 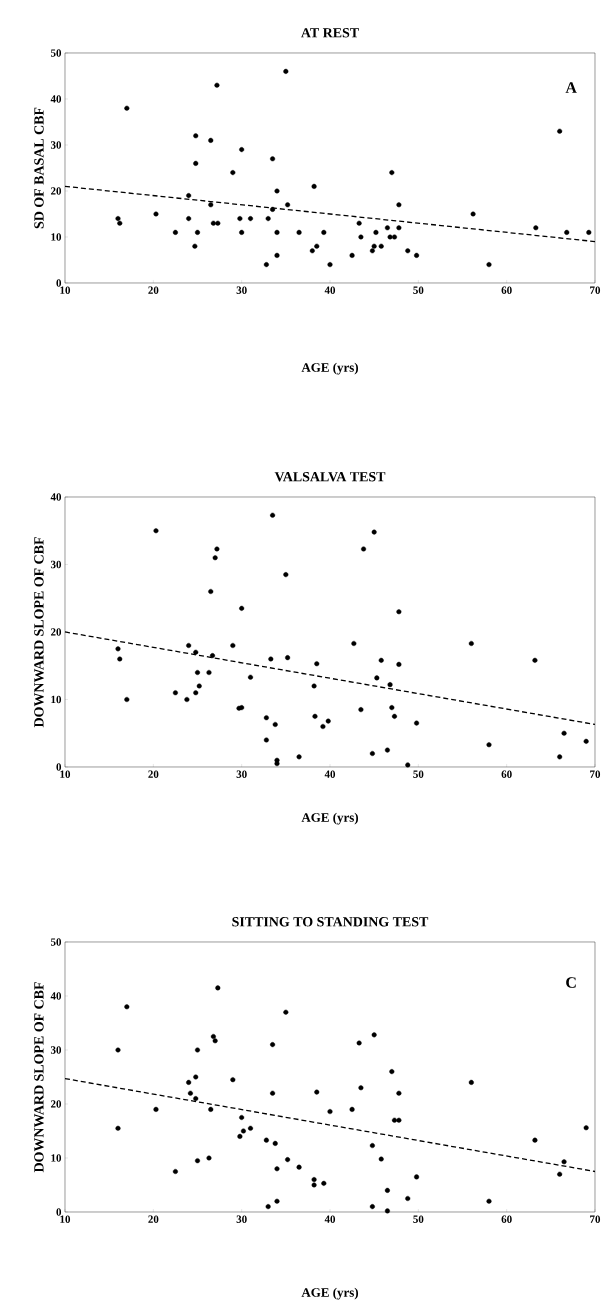 I want to click on chart-title: AT REST, so click(x=330, y=33).